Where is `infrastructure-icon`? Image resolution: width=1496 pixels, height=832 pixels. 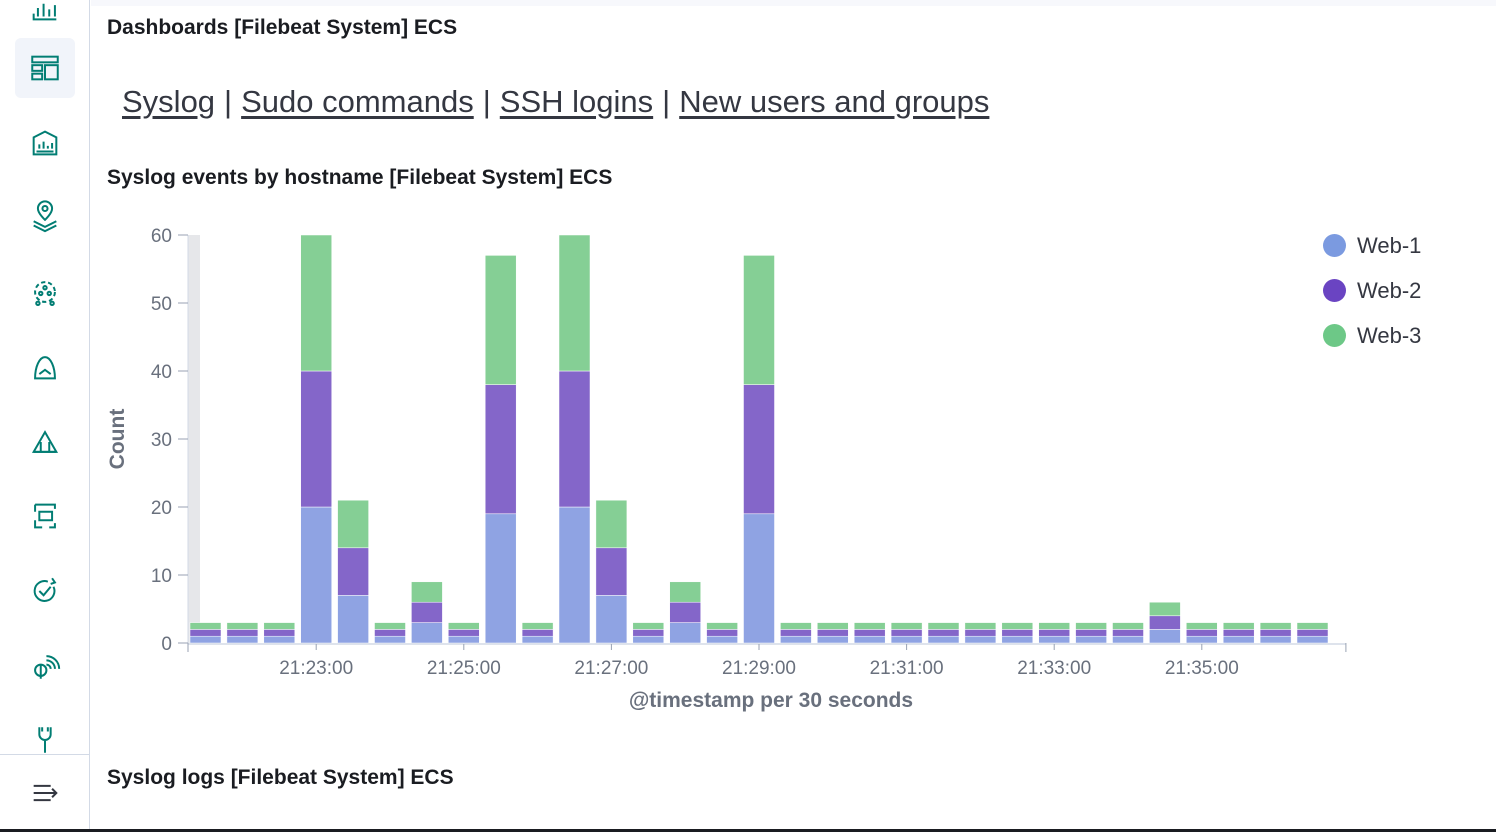
infrastructure-icon is located at coordinates (45, 516).